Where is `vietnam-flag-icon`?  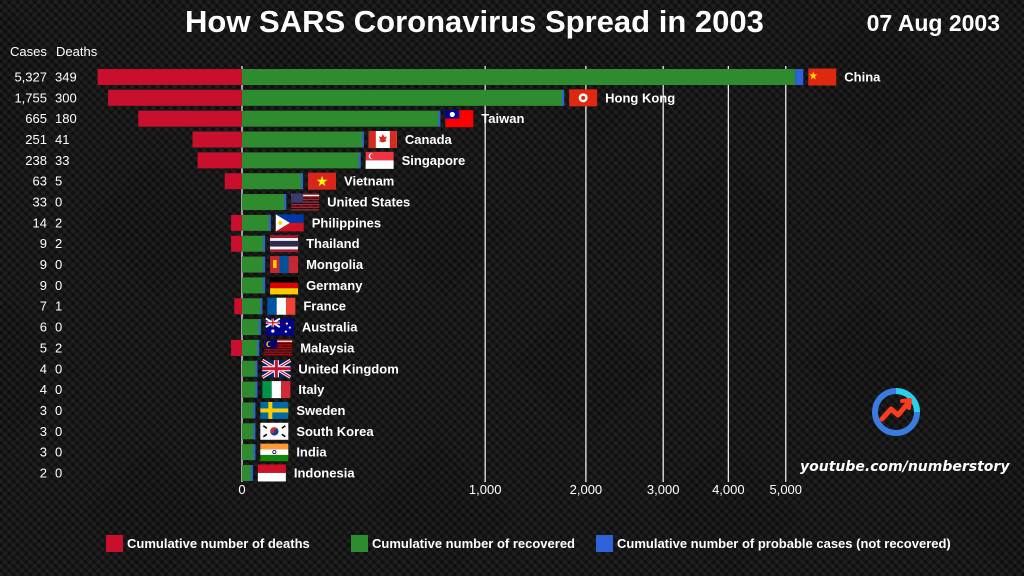 vietnam-flag-icon is located at coordinates (322, 181).